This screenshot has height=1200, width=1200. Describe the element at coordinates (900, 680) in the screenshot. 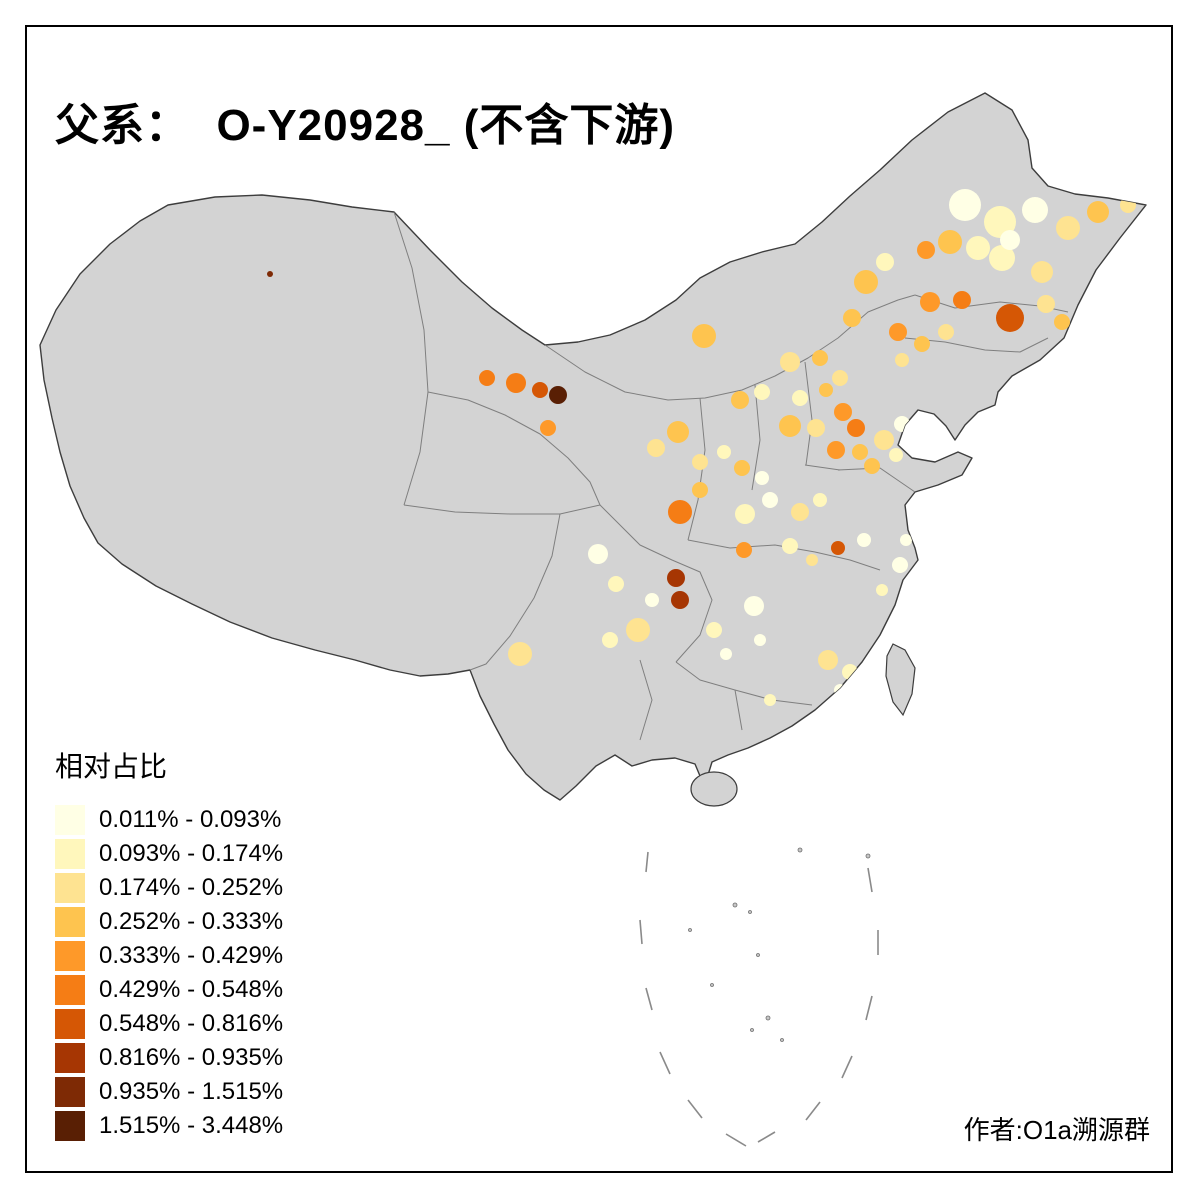

I see `taiwan-island` at that location.